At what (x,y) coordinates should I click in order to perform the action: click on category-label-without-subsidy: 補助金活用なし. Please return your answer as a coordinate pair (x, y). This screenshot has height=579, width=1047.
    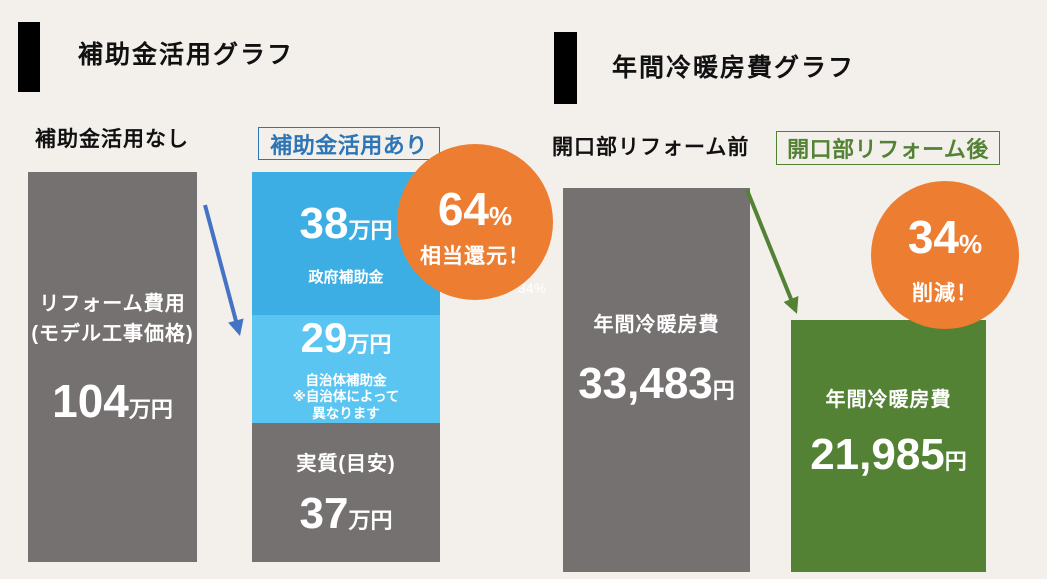
    Looking at the image, I should click on (112, 139).